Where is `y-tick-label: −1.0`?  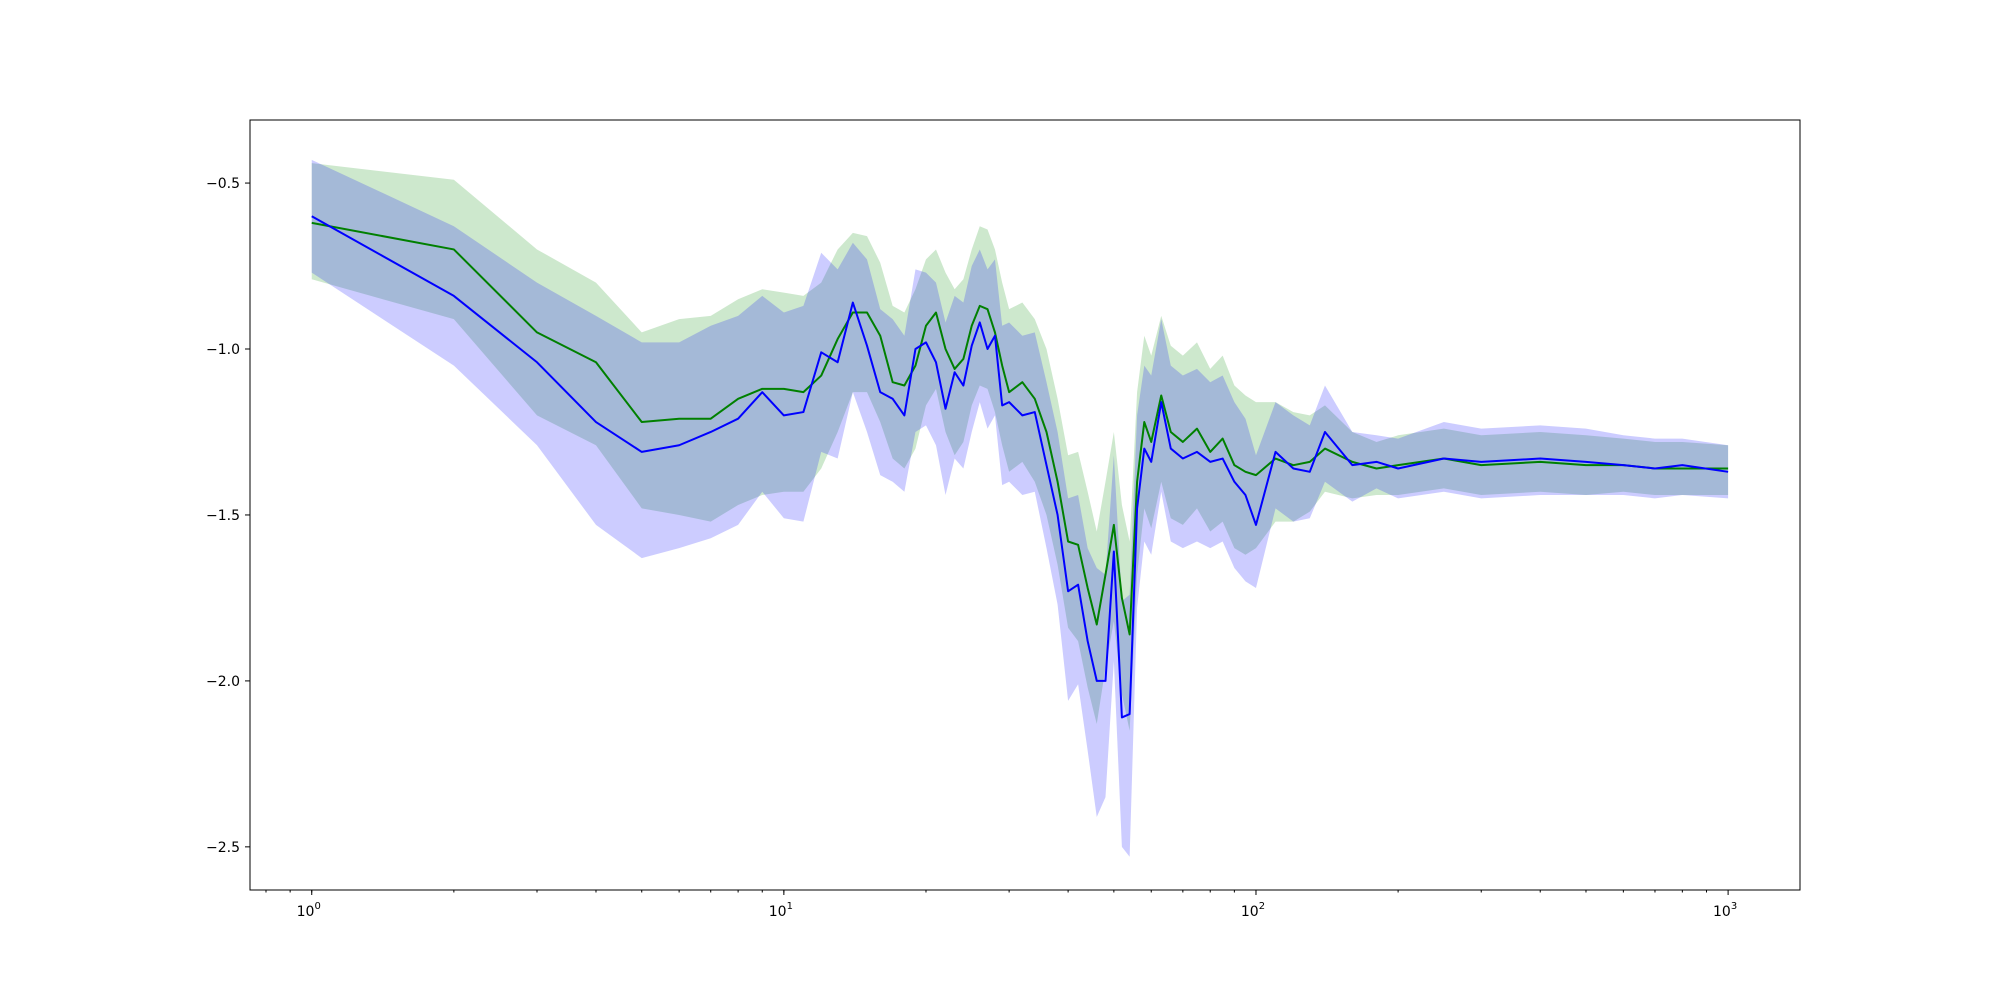
y-tick-label: −1.0 is located at coordinates (223, 350).